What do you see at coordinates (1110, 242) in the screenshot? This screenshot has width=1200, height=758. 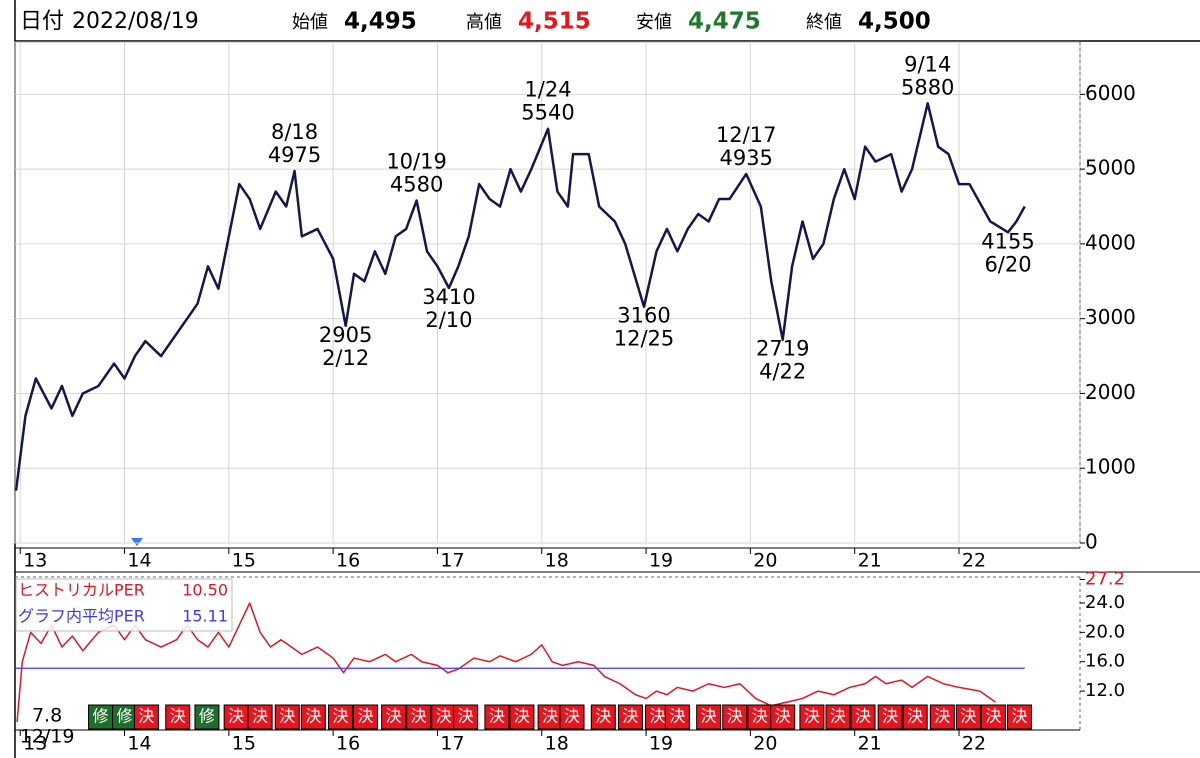 I see `y-tick-label: 4000` at bounding box center [1110, 242].